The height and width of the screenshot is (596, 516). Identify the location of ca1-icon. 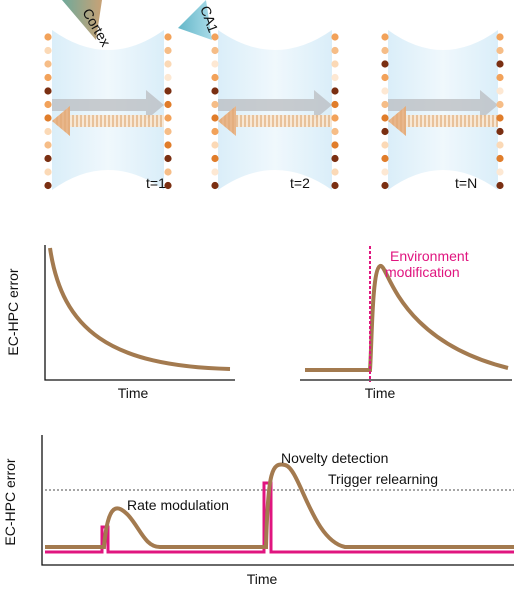
(195, 20).